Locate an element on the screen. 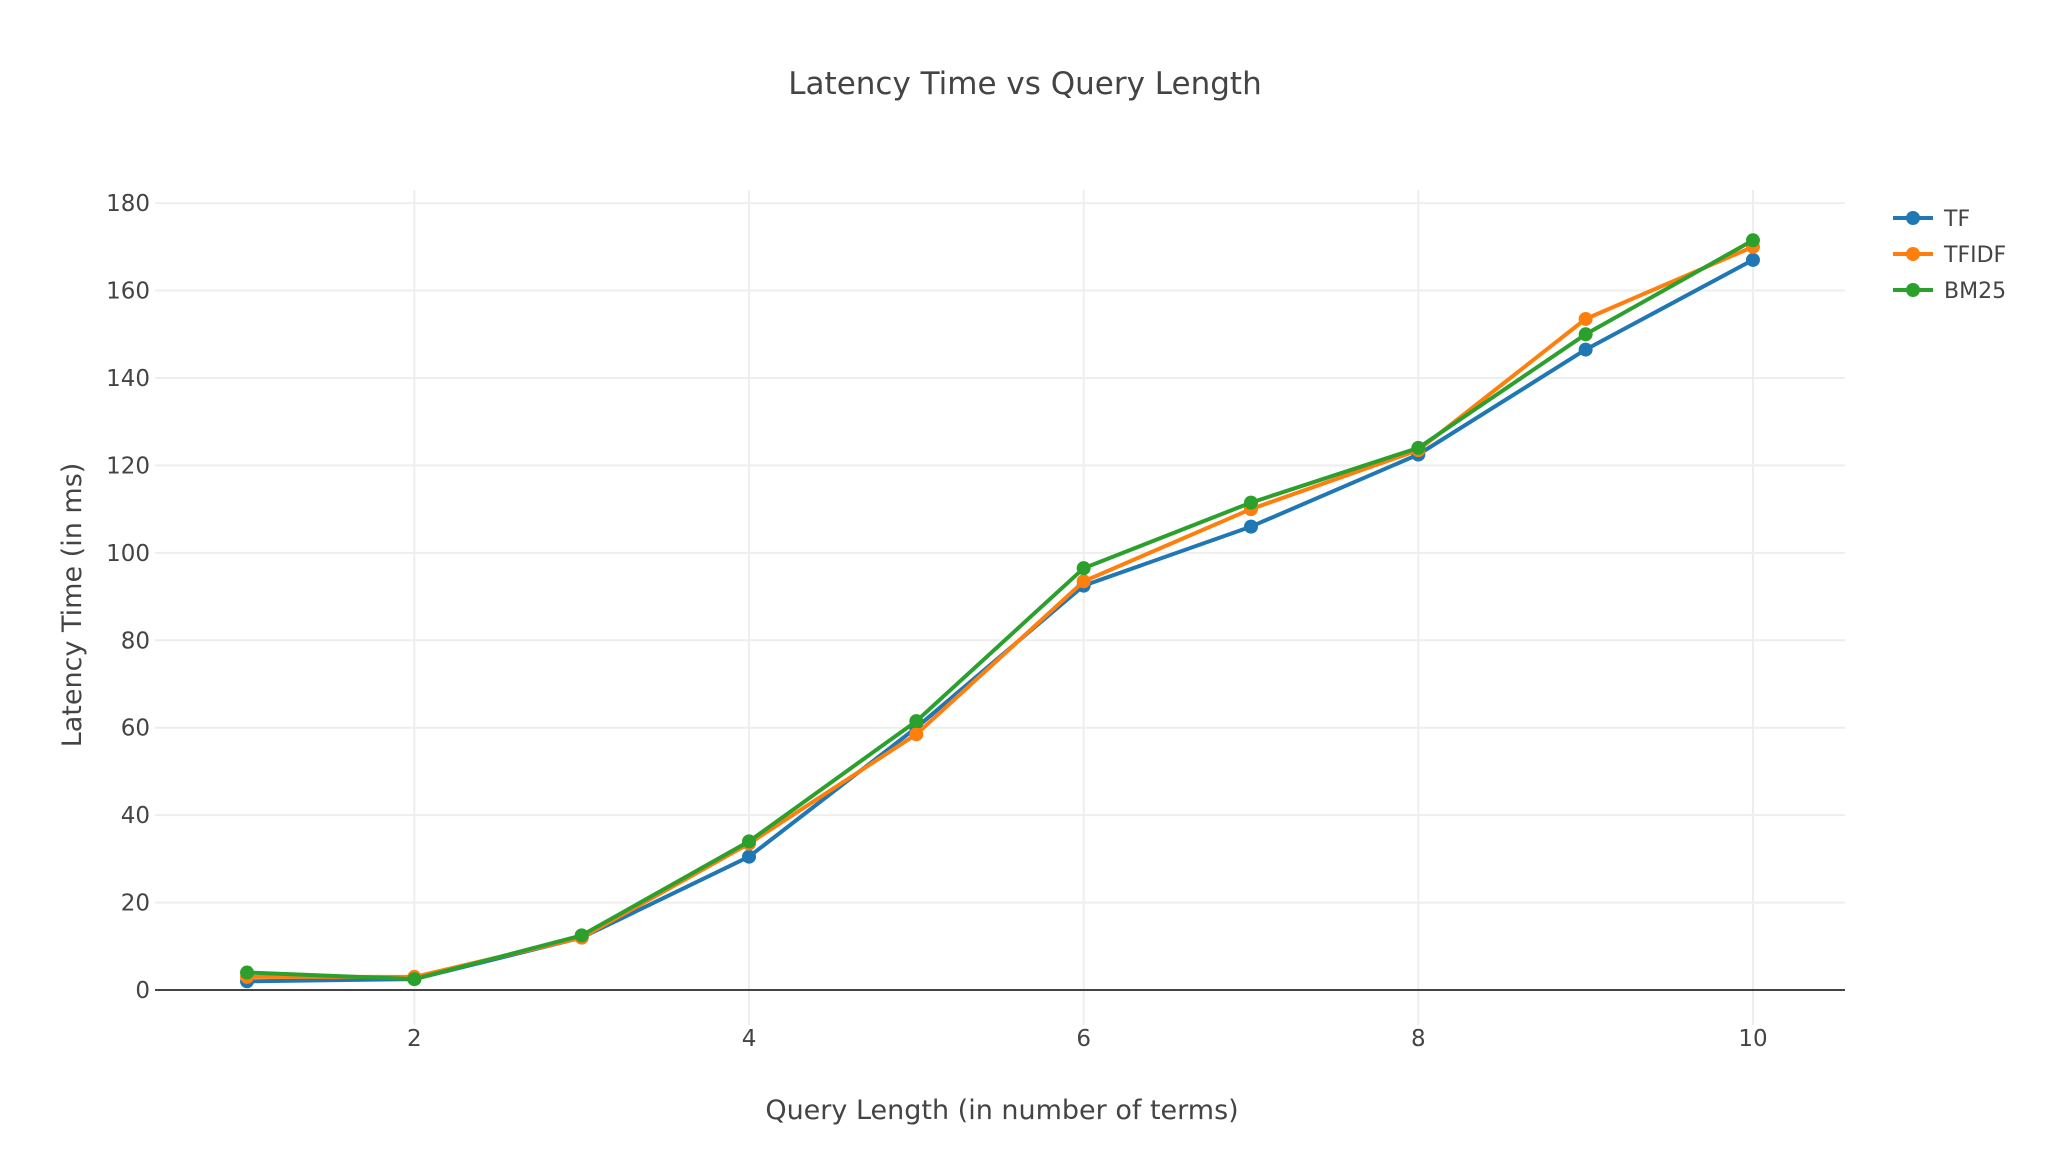 The height and width of the screenshot is (1174, 2048). legend-item-tfidf: TFIDF is located at coordinates (1949, 255).